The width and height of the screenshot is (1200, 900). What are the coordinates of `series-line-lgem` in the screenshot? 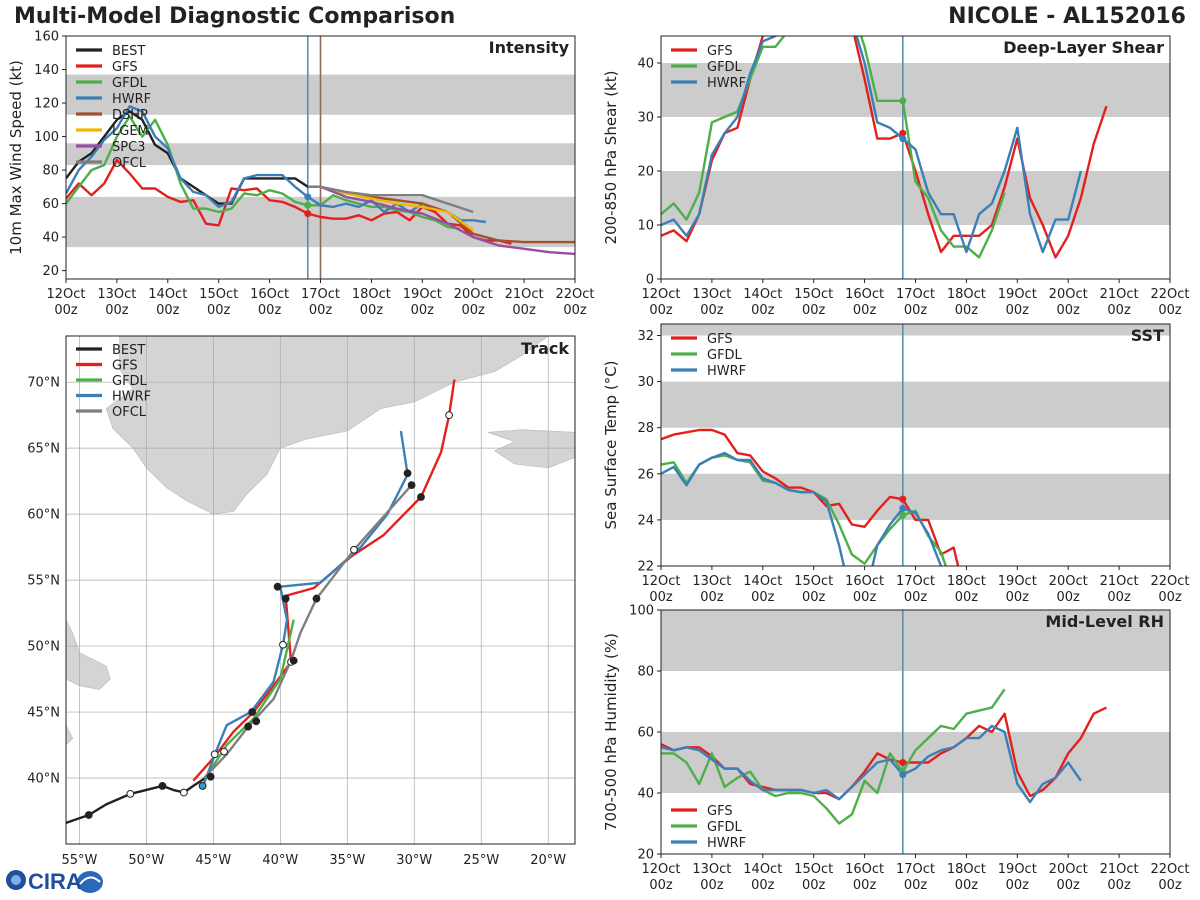 It's located at (397, 208).